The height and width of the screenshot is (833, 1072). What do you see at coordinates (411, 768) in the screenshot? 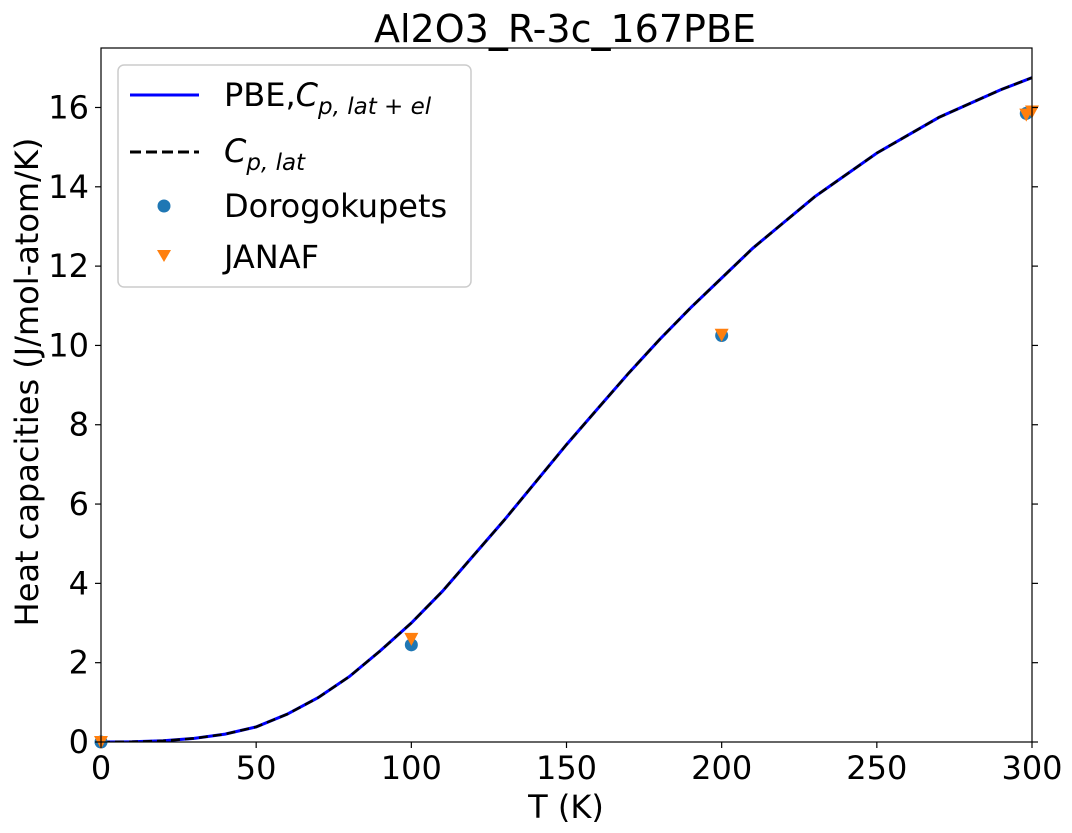
I see `x-tick-label: 100` at bounding box center [411, 768].